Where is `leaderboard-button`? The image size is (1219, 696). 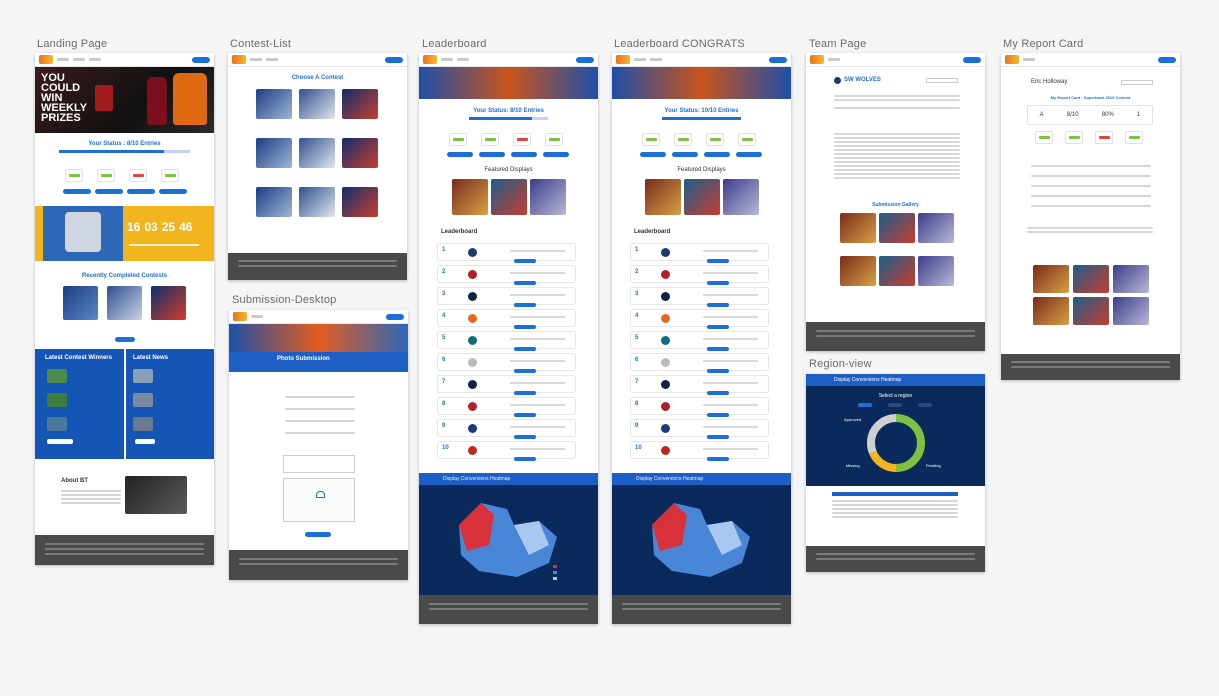
leaderboard-button is located at coordinates (173, 191).